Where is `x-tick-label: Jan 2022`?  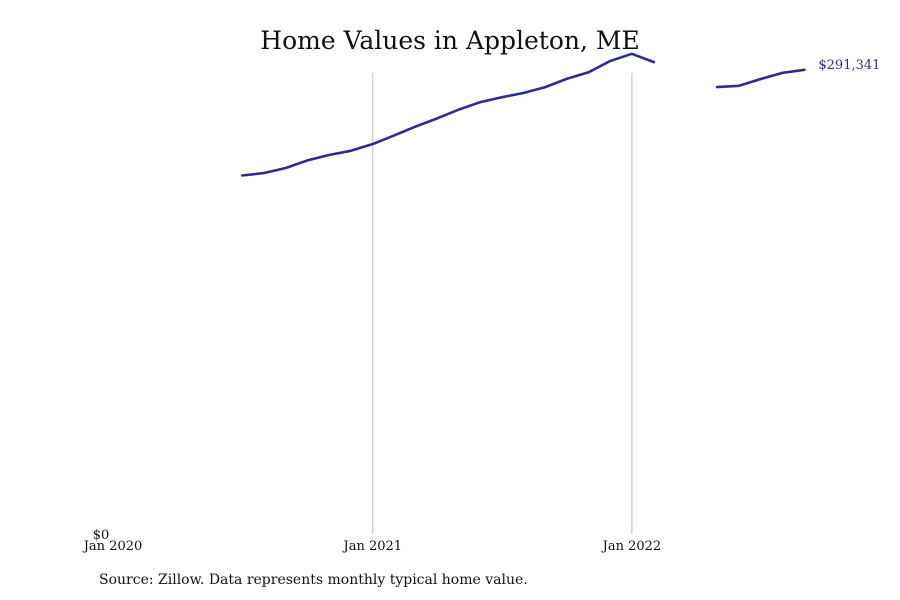 x-tick-label: Jan 2022 is located at coordinates (631, 546).